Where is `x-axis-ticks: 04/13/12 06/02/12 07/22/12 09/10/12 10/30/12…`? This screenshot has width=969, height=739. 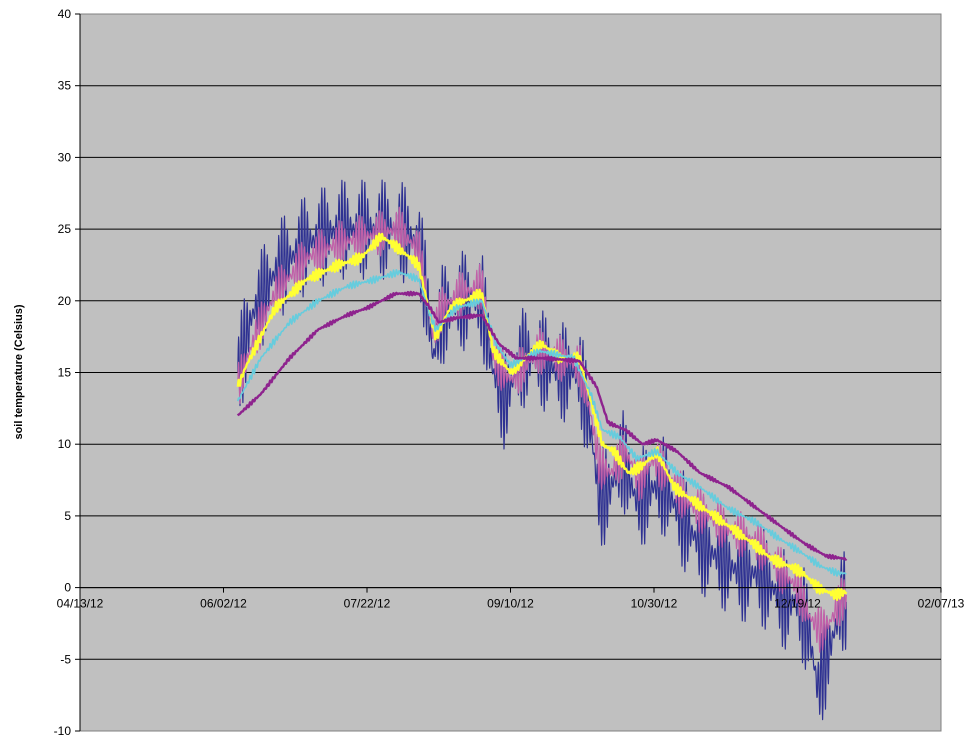 x-axis-ticks: 04/13/12 06/02/12 07/22/12 09/10/12 10/30/12… is located at coordinates (511, 599).